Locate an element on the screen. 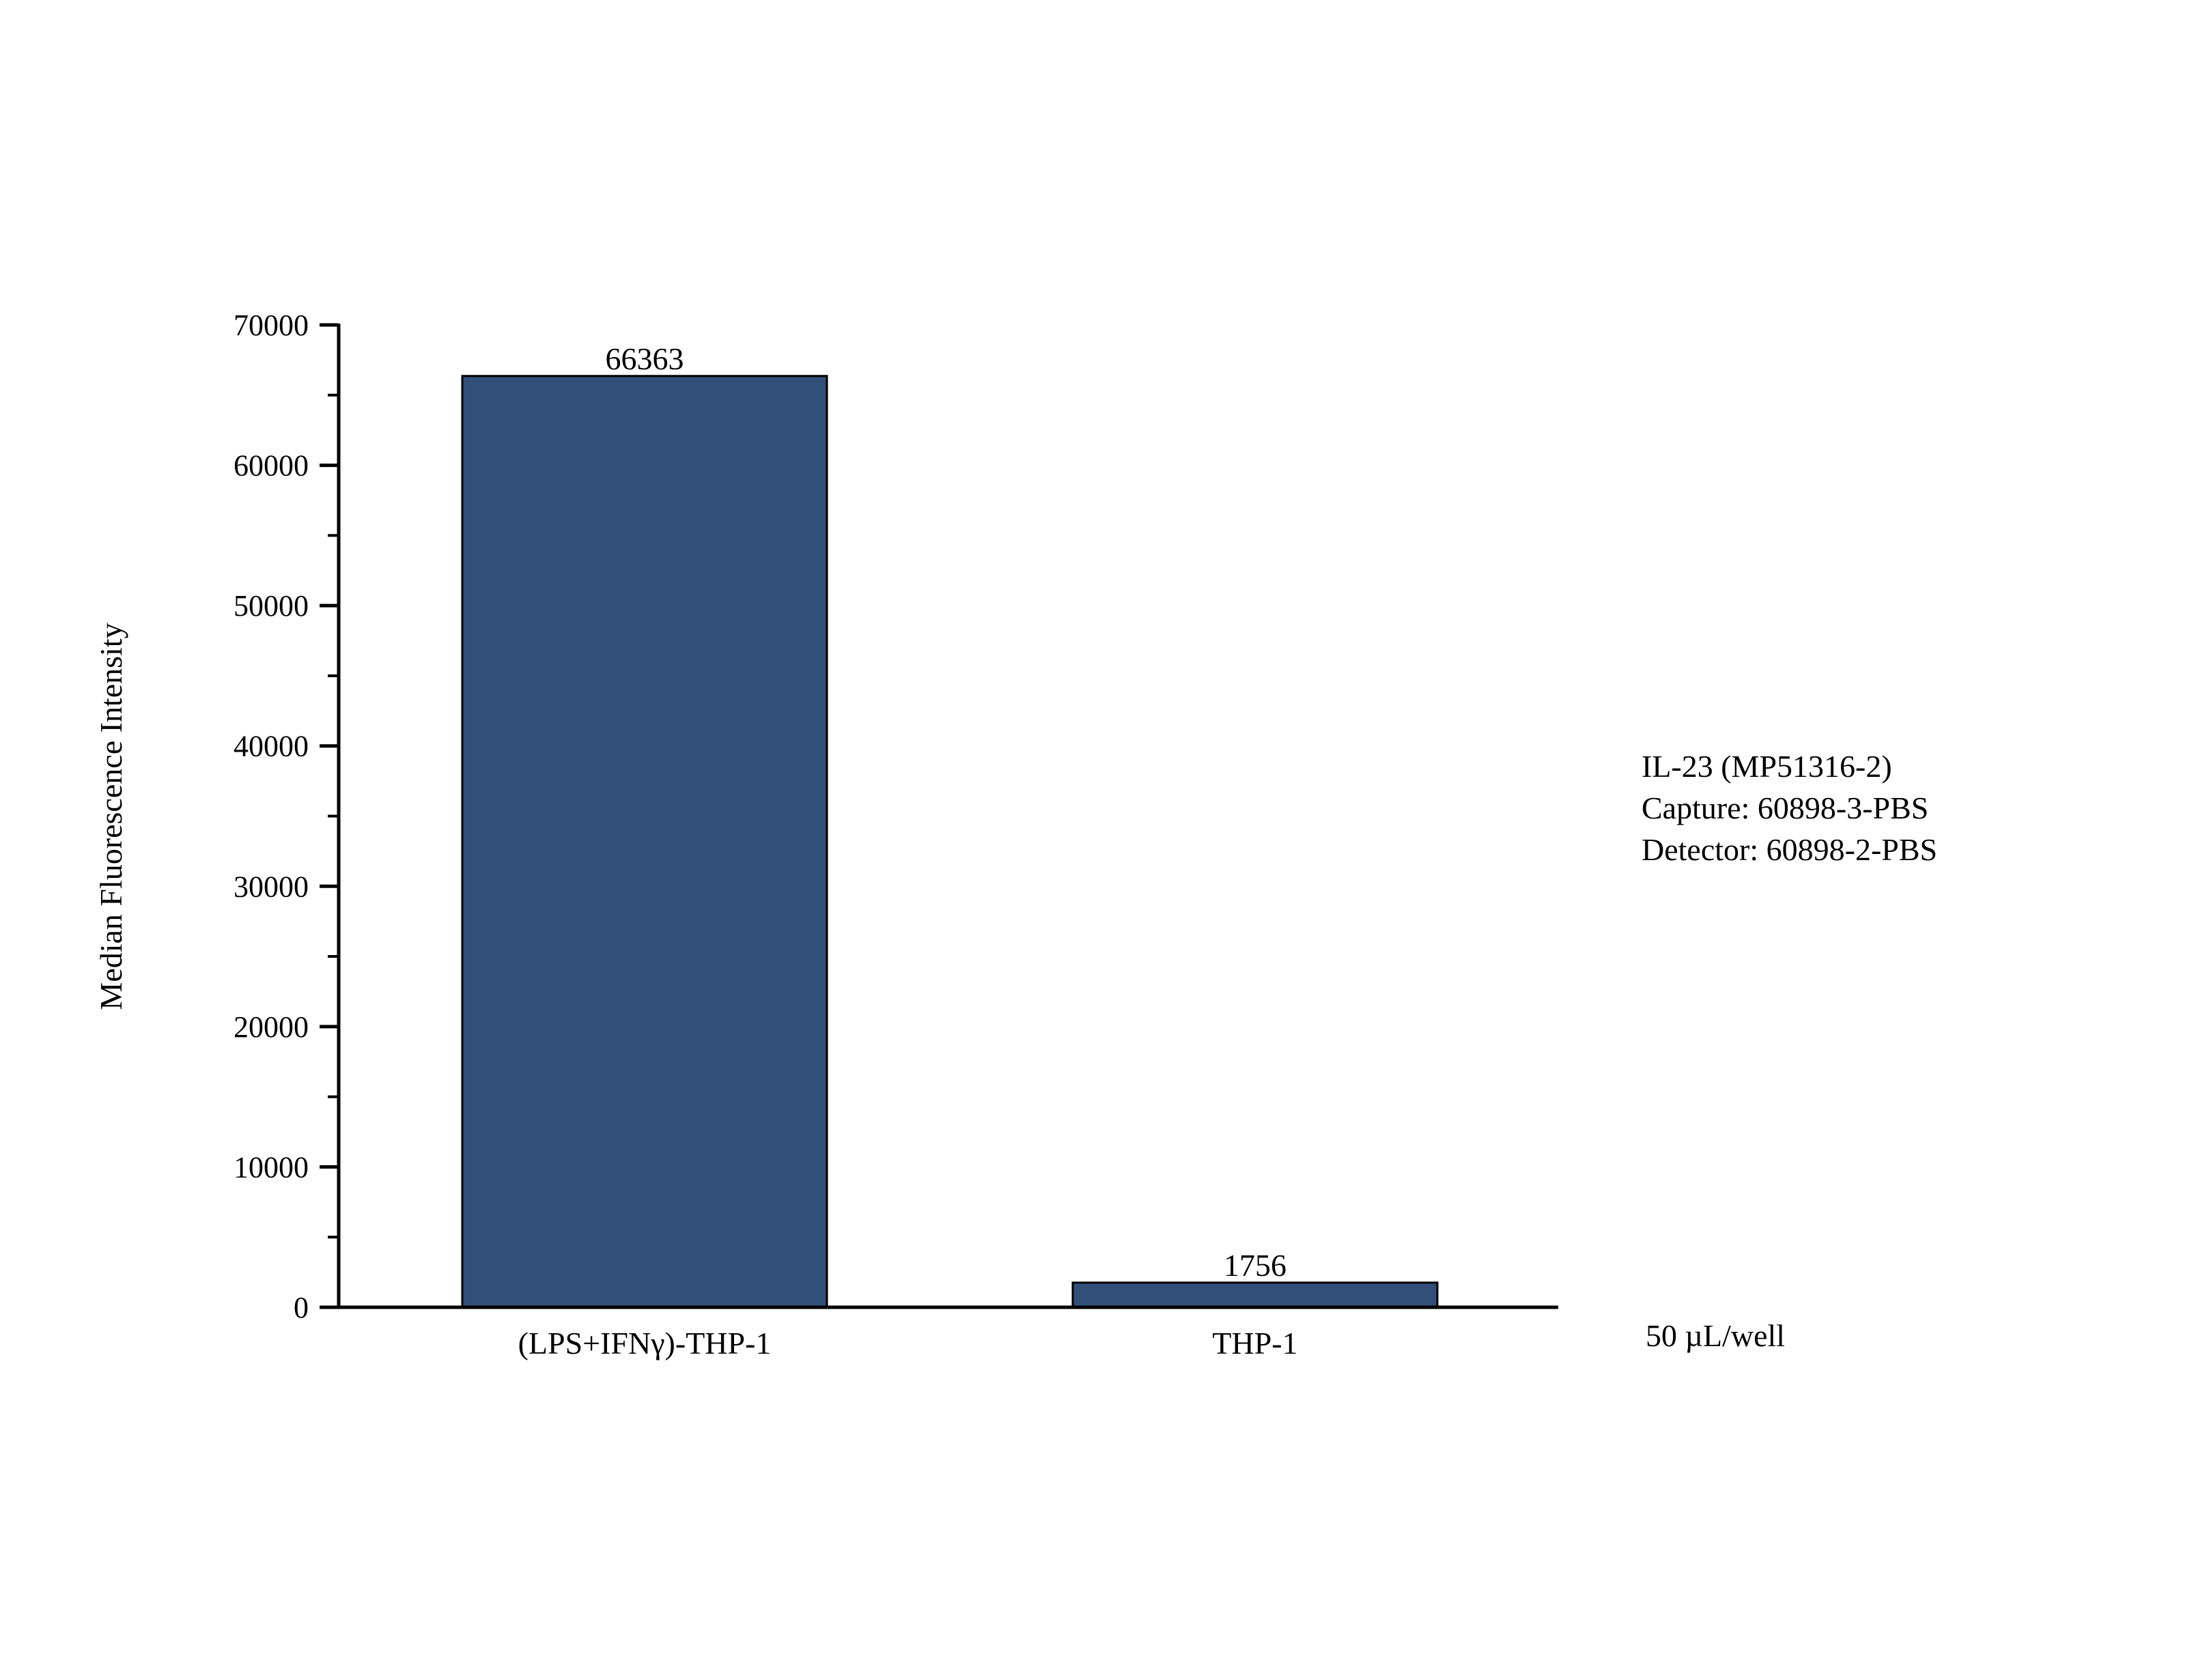 Image resolution: width=2196 pixels, height=1680 pixels. x-tick-labels-group: (LPS+IFNγ)-THP-1 THP-1 is located at coordinates (908, 1343).